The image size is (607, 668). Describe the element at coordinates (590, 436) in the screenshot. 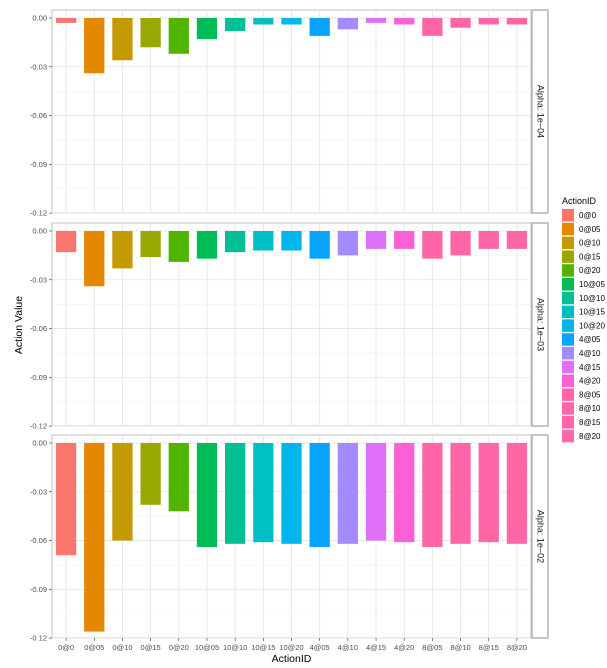

I see `legend-label: 8@20` at that location.